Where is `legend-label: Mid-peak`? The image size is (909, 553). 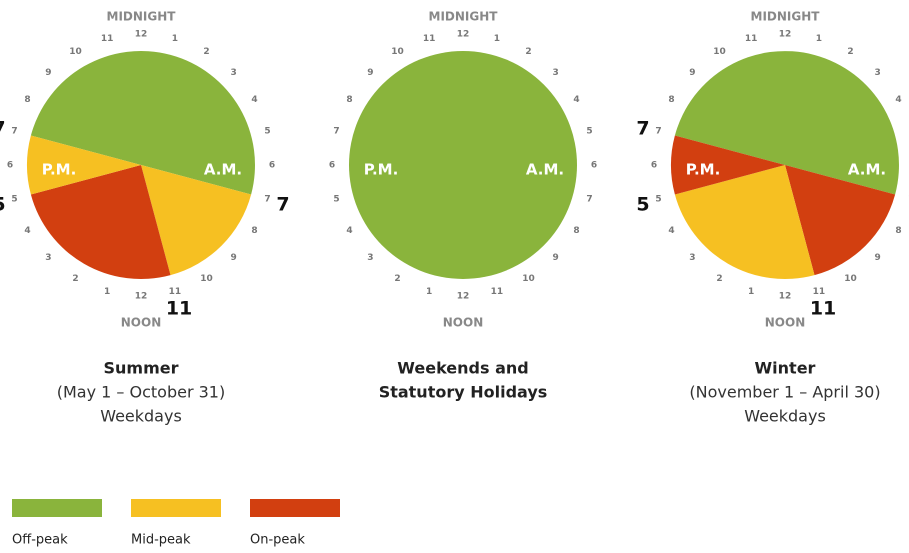 legend-label: Mid-peak is located at coordinates (161, 540).